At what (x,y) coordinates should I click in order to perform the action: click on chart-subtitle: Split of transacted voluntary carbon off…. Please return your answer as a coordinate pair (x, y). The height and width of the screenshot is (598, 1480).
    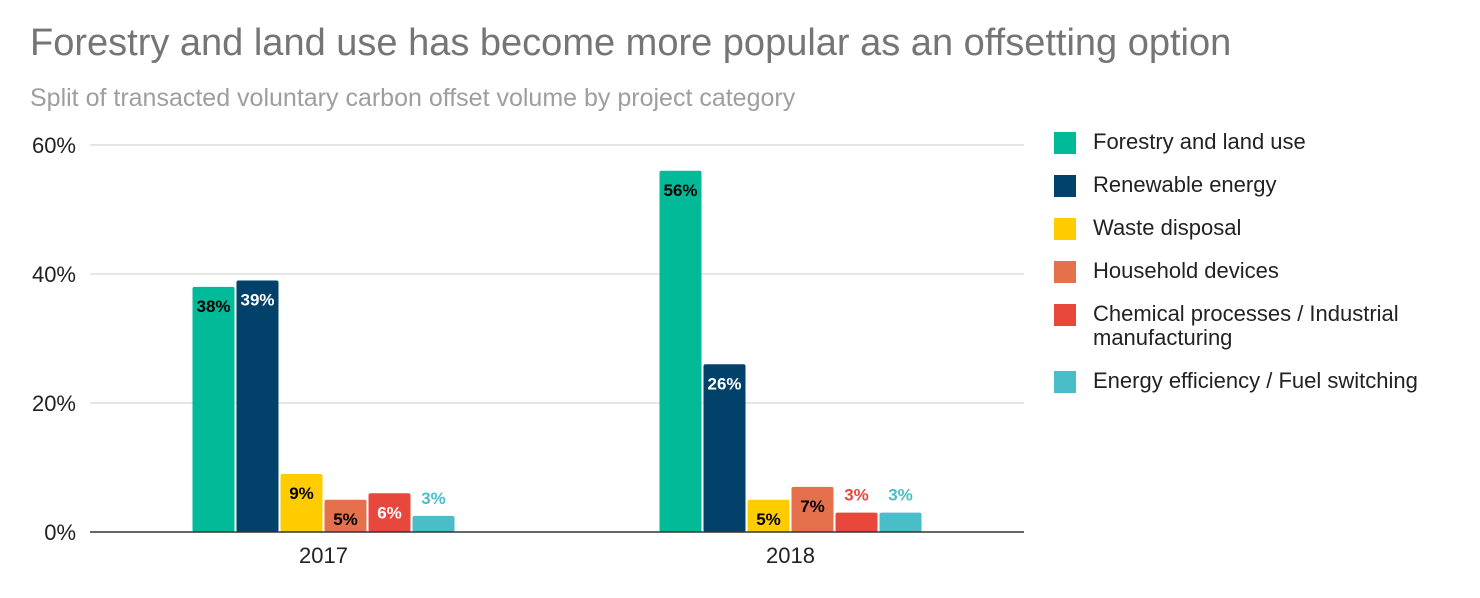
    Looking at the image, I should click on (413, 98).